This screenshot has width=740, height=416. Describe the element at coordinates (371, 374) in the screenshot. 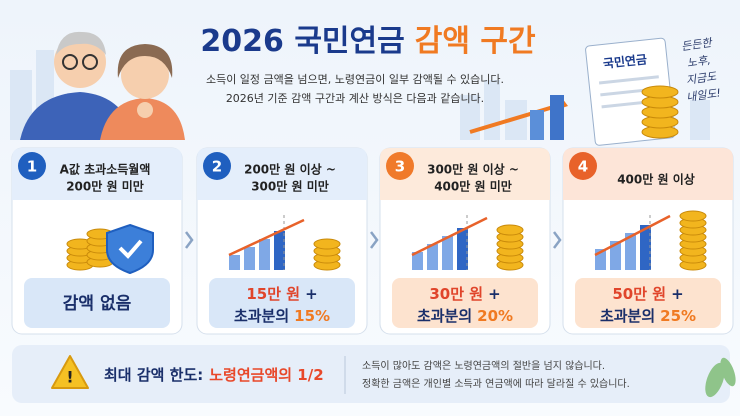

I see `footer-box` at that location.